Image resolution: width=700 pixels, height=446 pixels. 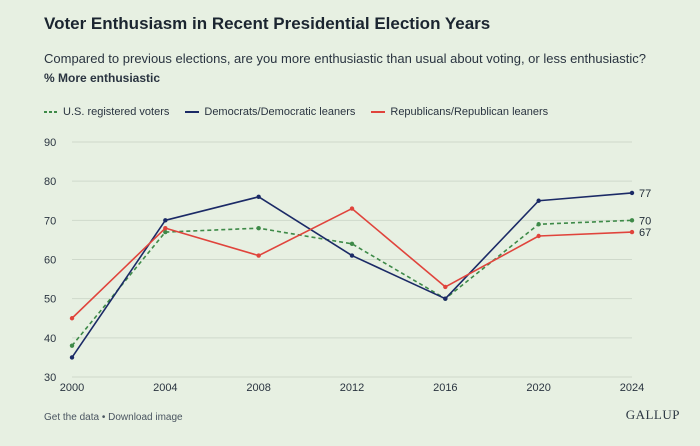 I want to click on data-point-1-2016, so click(x=445, y=298).